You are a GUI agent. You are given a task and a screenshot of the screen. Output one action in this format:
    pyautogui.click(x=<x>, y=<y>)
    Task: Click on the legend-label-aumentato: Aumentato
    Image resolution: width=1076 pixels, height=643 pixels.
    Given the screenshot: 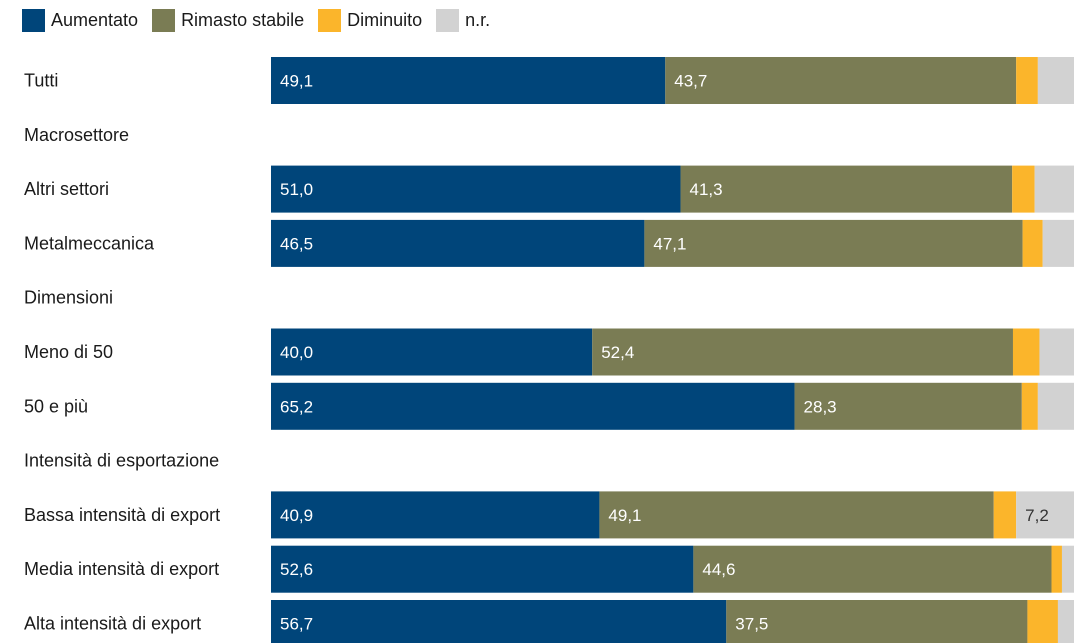 What is the action you would take?
    pyautogui.click(x=95, y=19)
    